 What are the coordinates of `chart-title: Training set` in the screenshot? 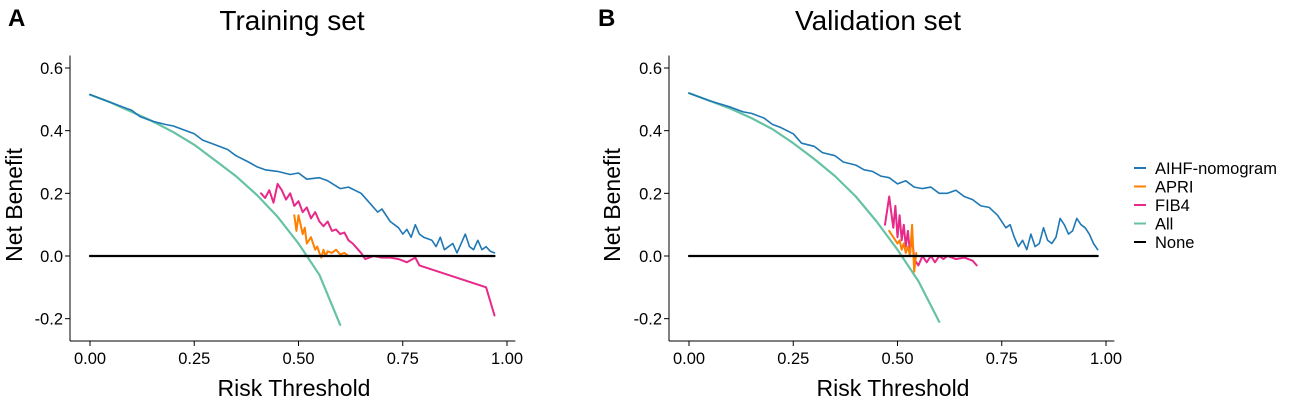 It's located at (291, 20).